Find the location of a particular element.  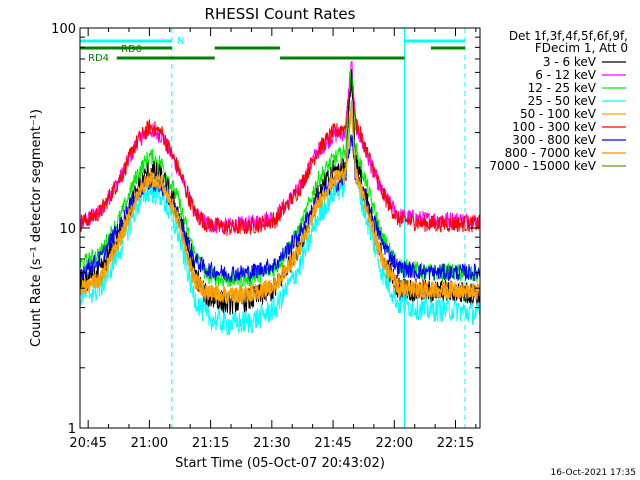

chart-title: RHESSI Count Rates is located at coordinates (280, 14).